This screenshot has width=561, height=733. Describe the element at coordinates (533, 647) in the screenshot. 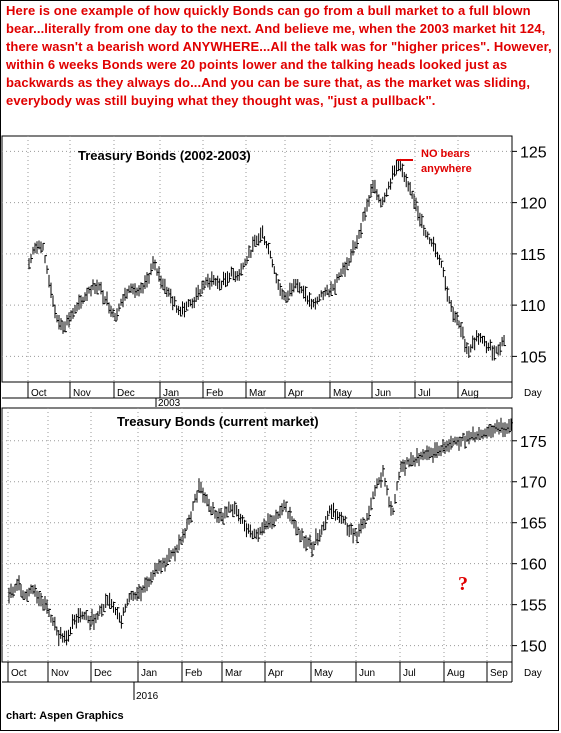

I see `y-tick-label: 150` at that location.